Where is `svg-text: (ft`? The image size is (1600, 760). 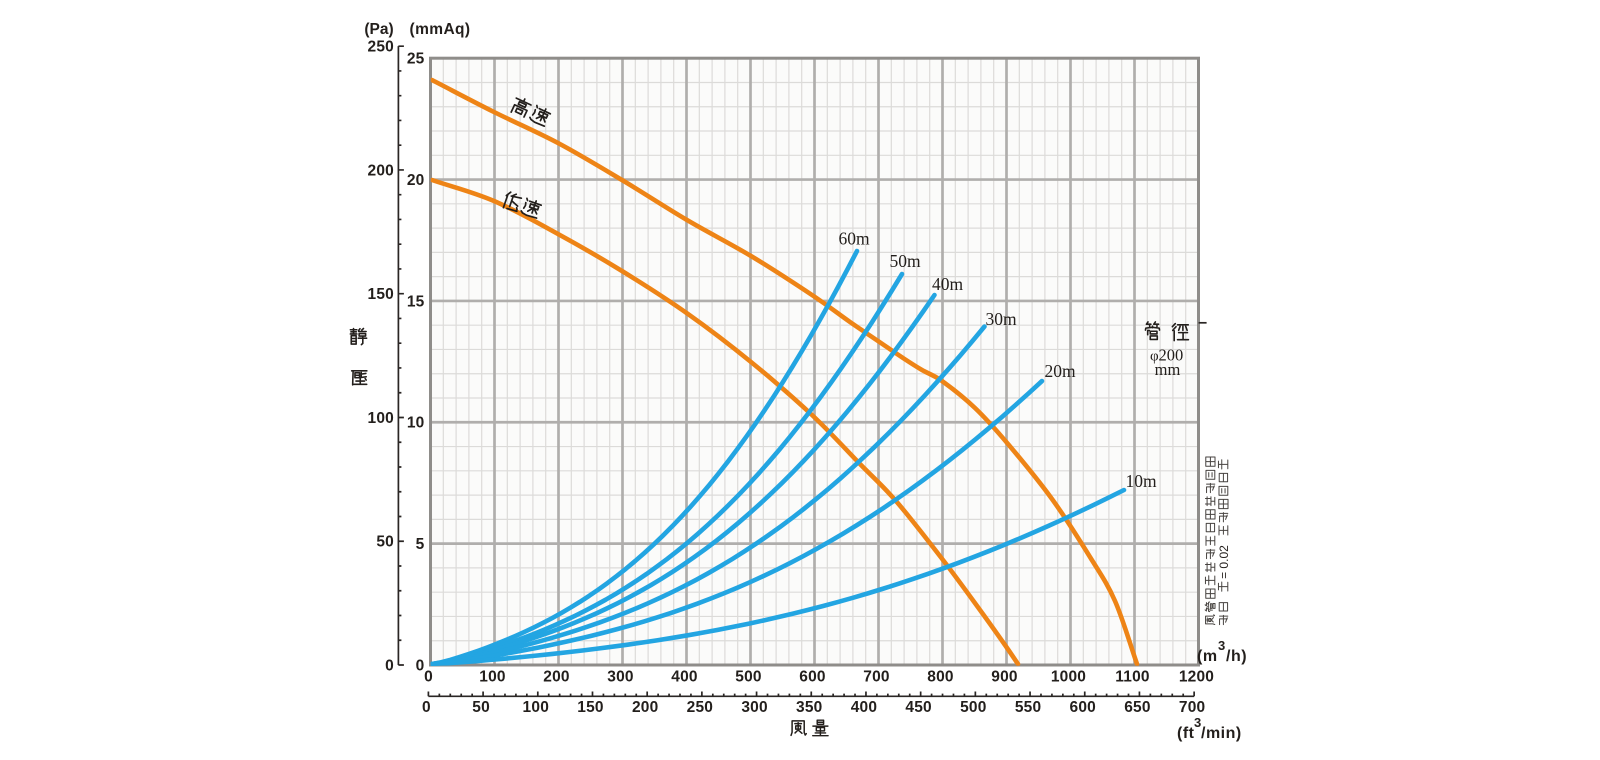
svg-text: (ft is located at coordinates (1186, 733).